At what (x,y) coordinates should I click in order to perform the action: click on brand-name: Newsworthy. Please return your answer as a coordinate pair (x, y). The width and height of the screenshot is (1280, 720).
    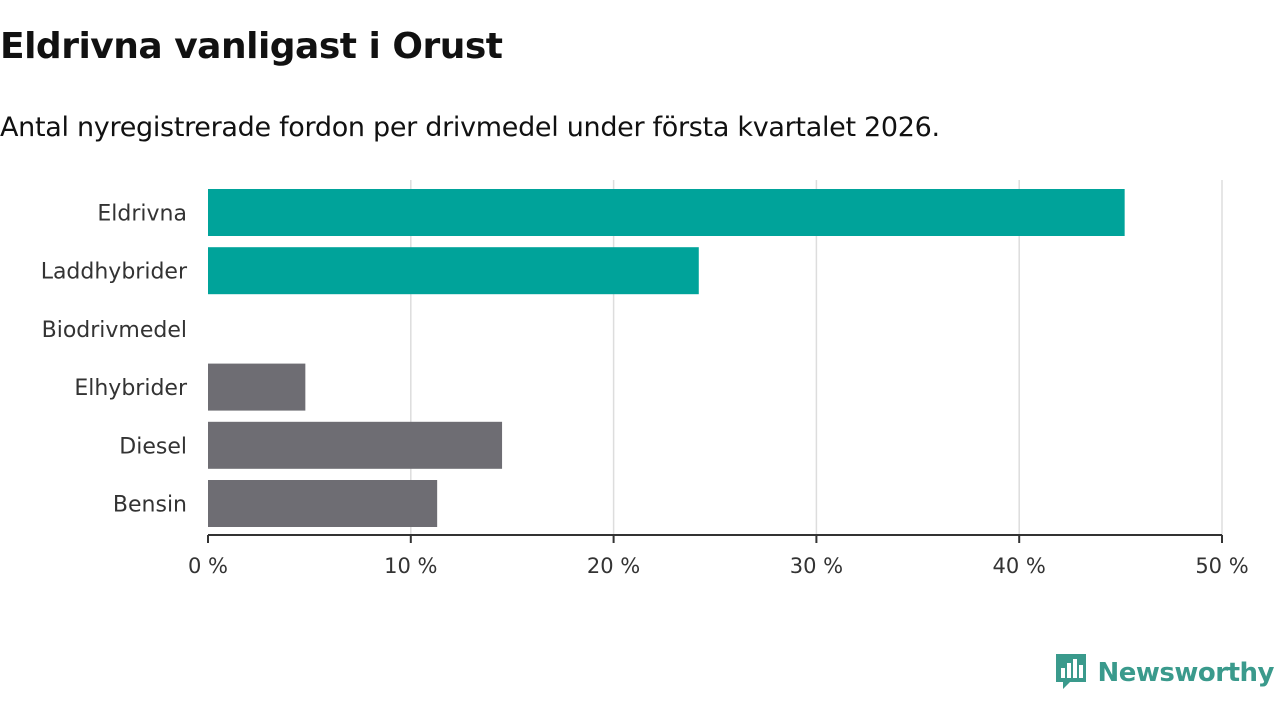
    Looking at the image, I should click on (1186, 673).